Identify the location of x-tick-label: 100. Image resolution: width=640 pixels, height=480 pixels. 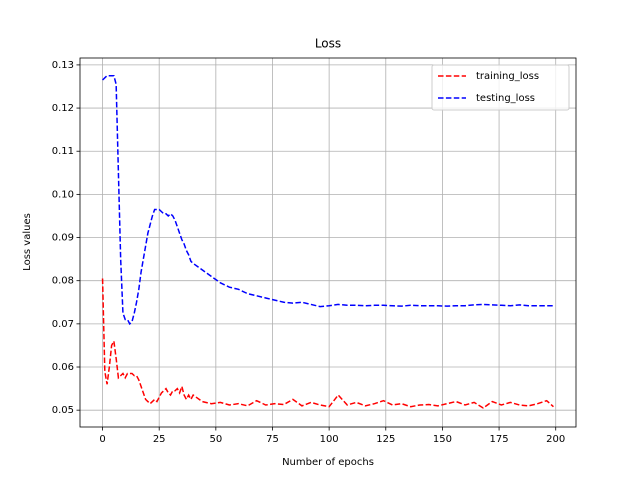
(329, 439).